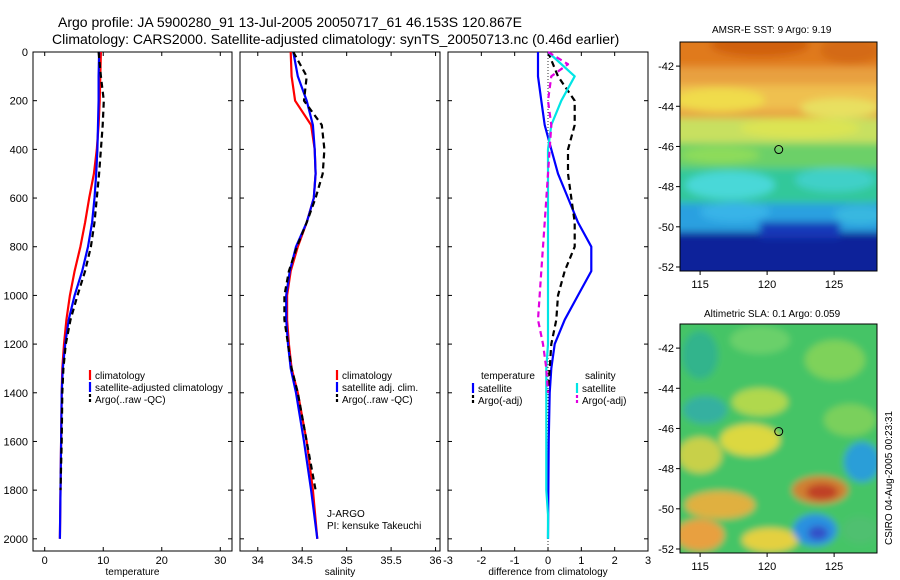 This screenshot has height=580, width=900. What do you see at coordinates (380, 388) in the screenshot?
I see `legend-label: satellite adj. clim.` at bounding box center [380, 388].